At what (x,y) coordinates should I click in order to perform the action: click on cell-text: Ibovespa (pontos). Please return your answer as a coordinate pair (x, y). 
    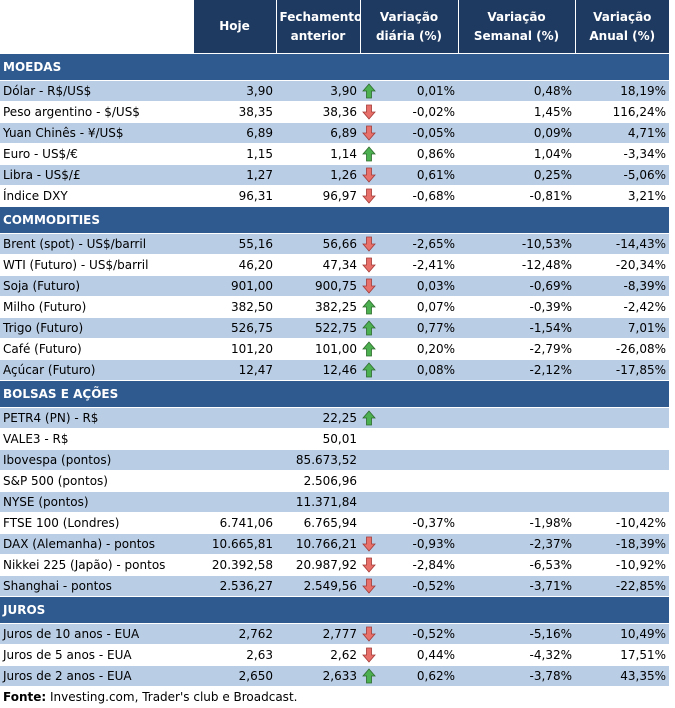
    Looking at the image, I should click on (57, 460).